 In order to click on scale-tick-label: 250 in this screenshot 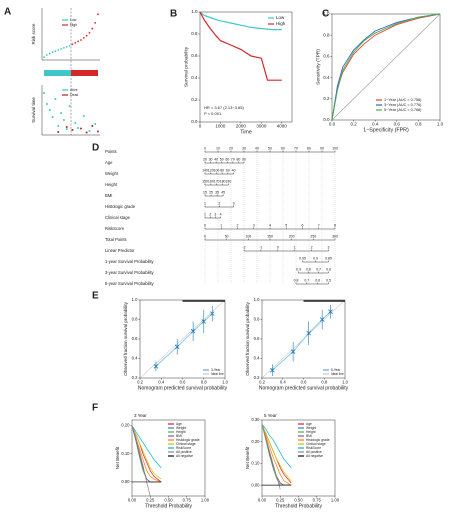, I will do `click(313, 236)`.